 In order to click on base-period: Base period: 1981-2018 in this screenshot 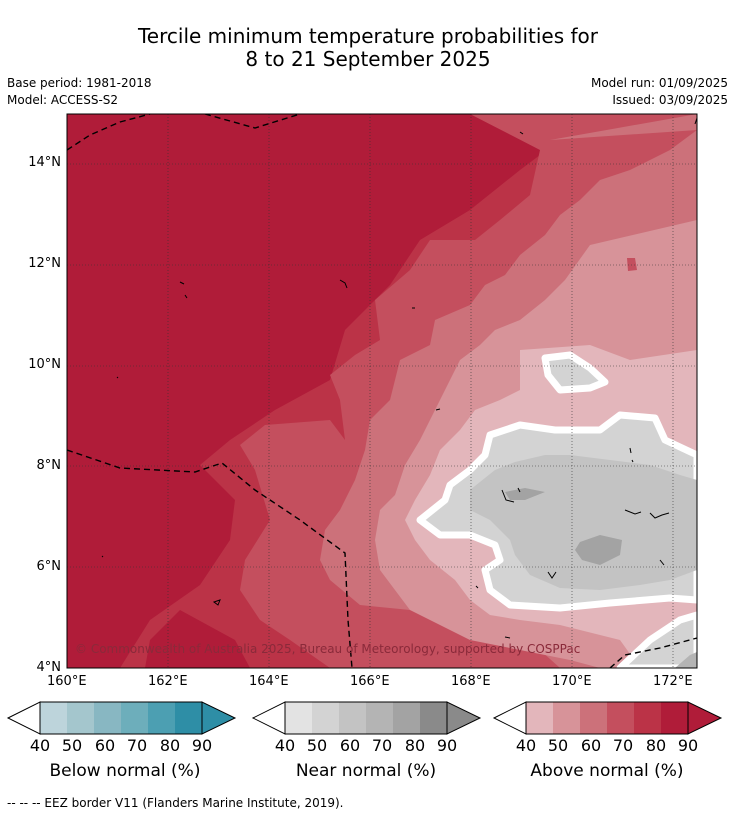, I will do `click(79, 83)`.